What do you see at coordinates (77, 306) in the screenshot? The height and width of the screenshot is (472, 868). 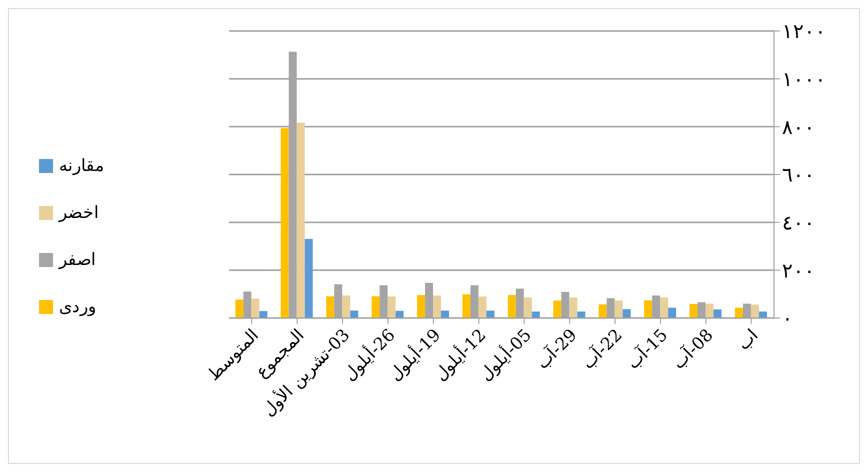 I see `legend-label: وردى` at bounding box center [77, 306].